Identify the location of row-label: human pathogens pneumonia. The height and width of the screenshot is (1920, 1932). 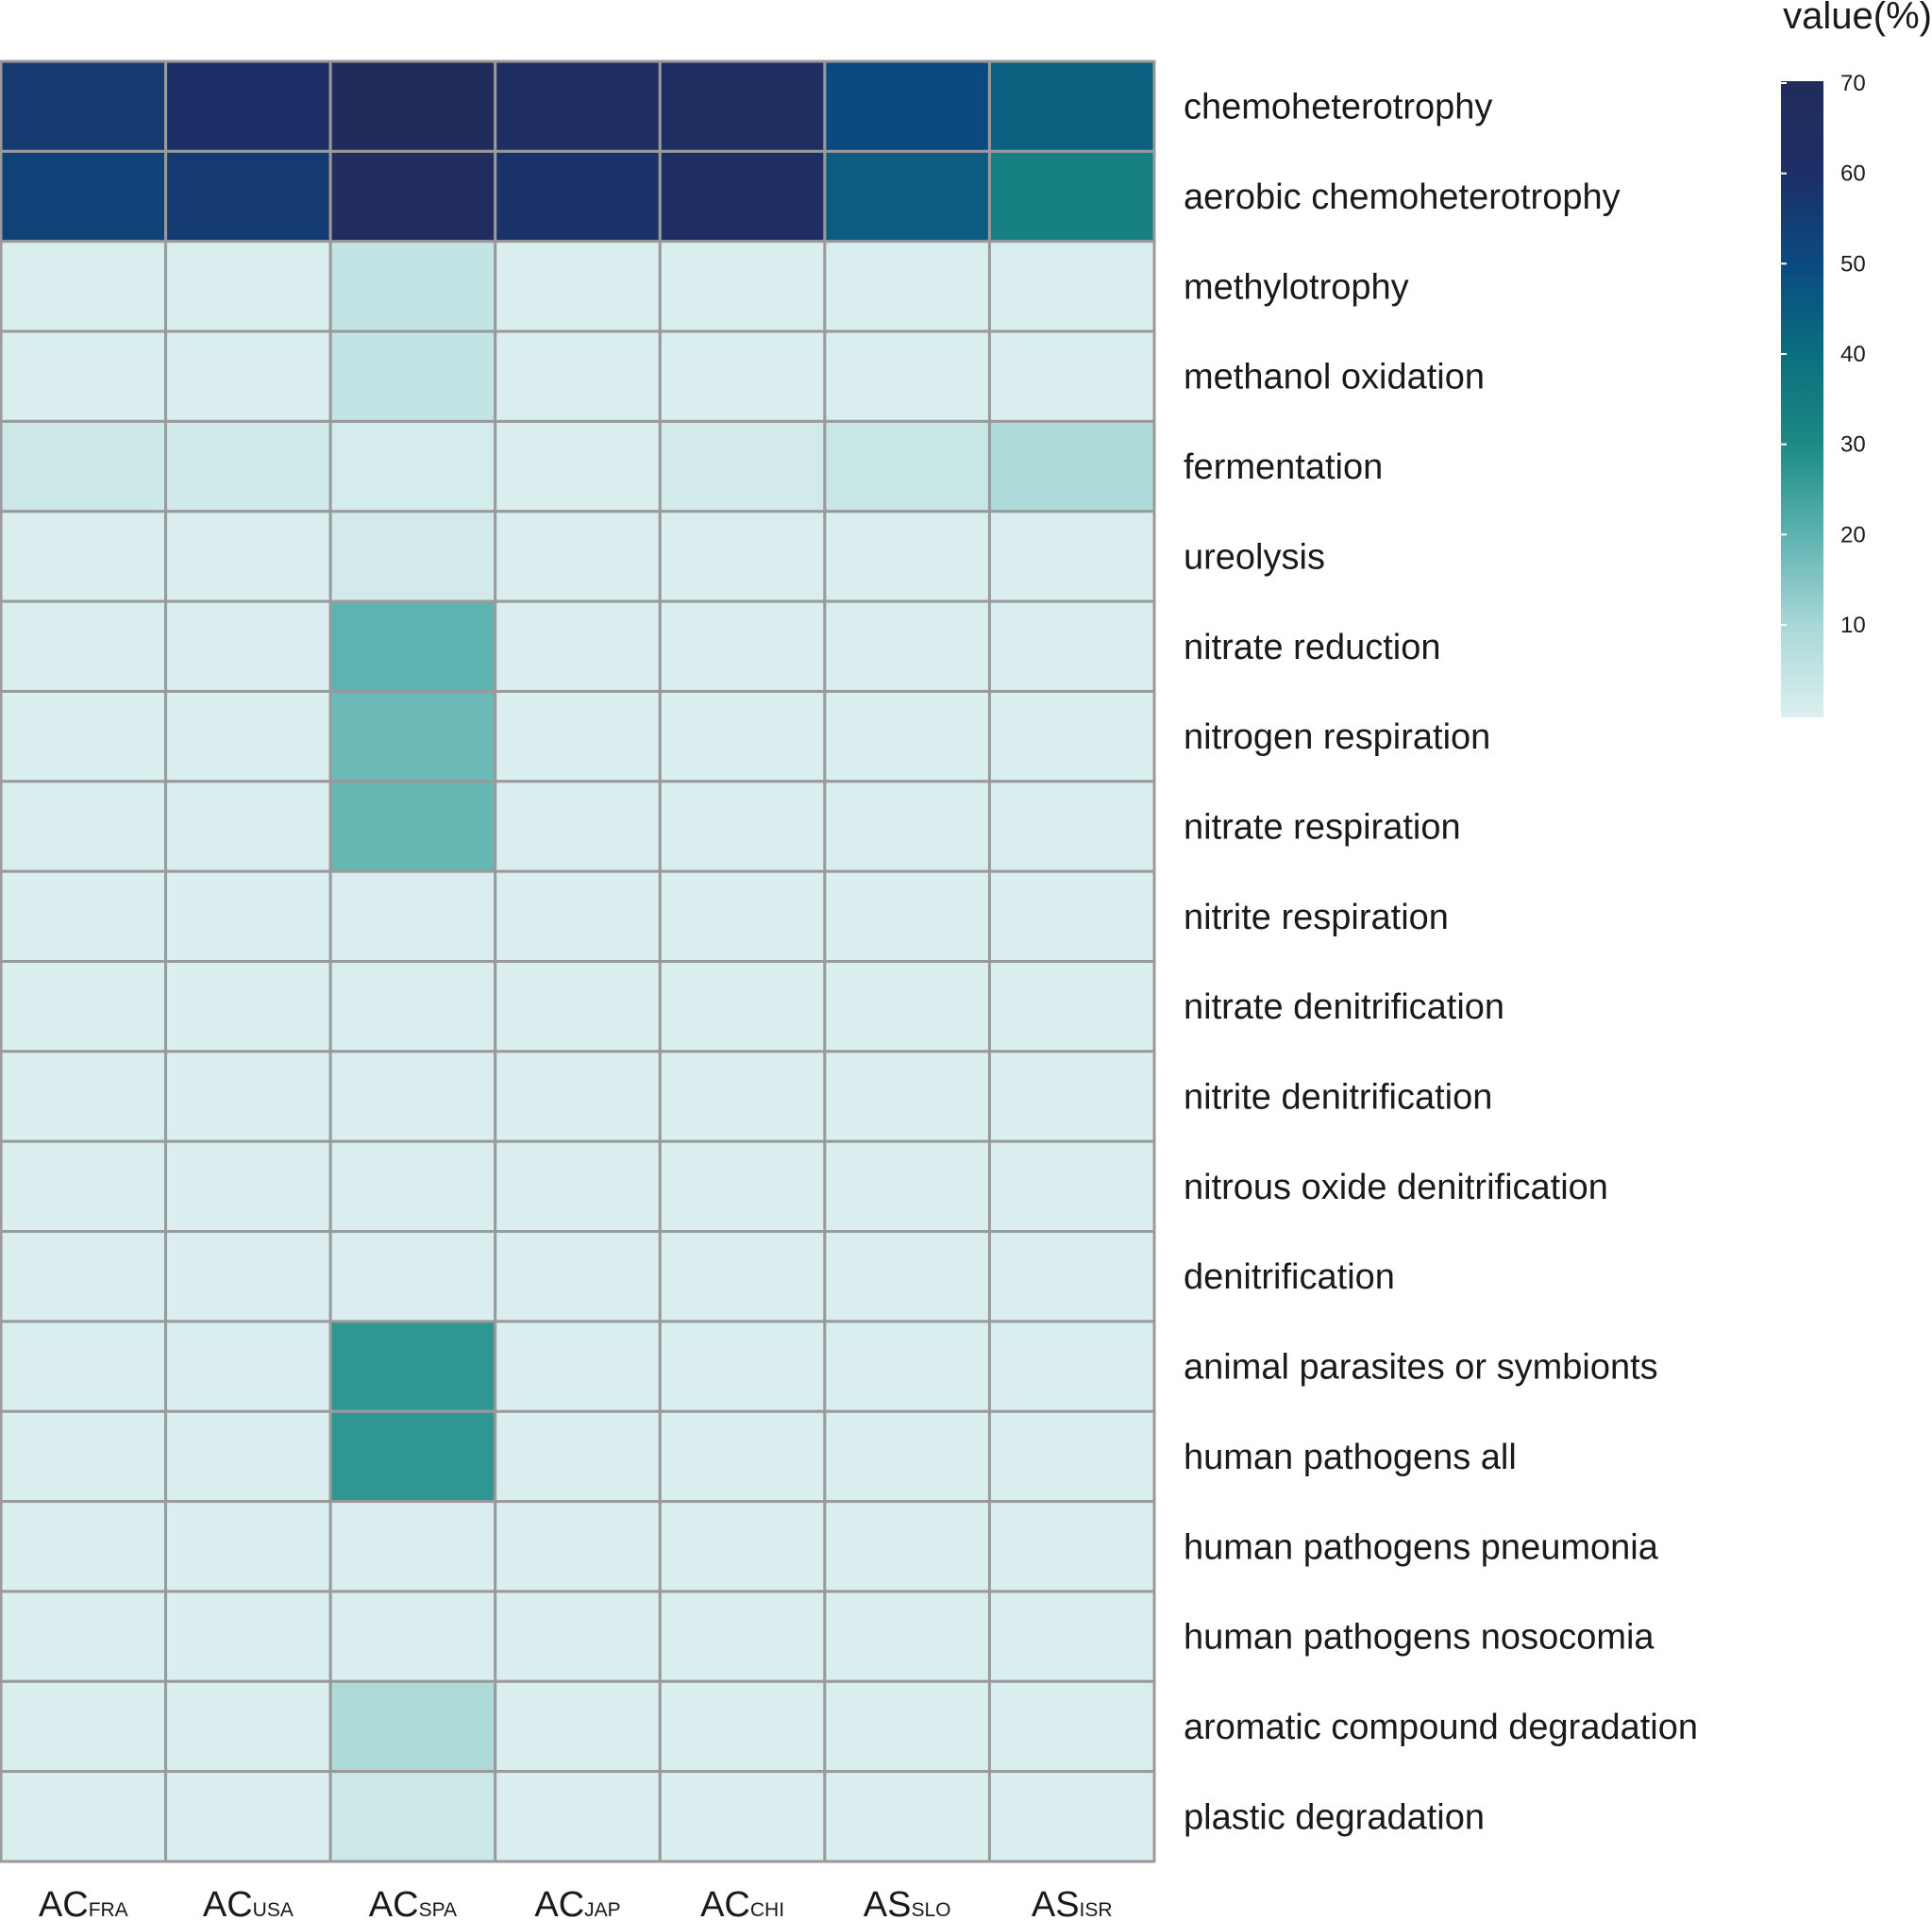
(1421, 1547).